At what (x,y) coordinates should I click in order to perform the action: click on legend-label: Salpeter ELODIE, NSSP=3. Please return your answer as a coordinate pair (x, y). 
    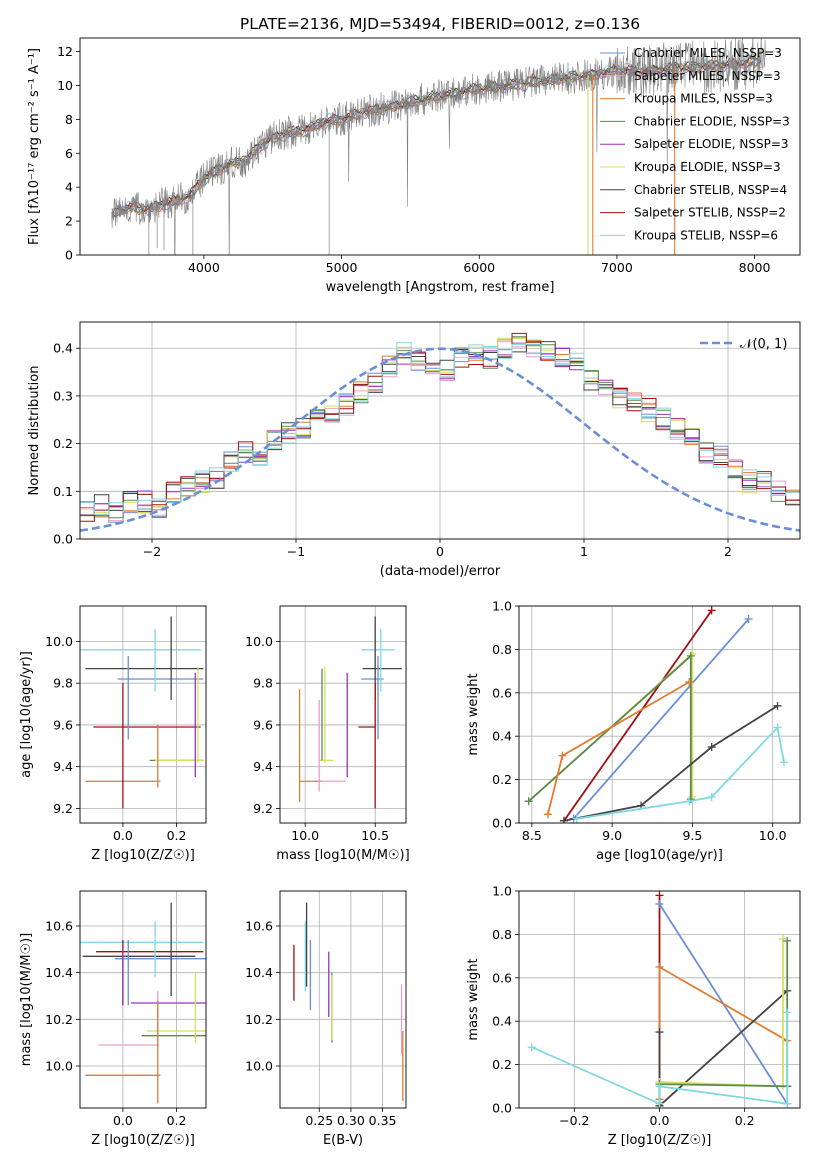
    Looking at the image, I should click on (711, 144).